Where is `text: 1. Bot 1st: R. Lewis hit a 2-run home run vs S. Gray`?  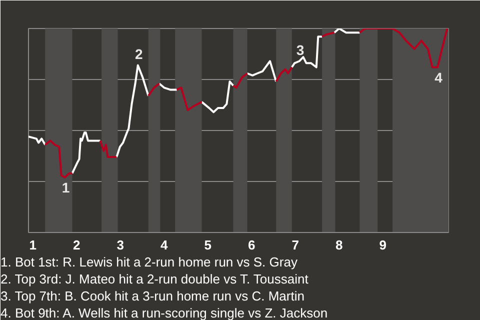 text: 1. Bot 1st: R. Lewis hit a 2-run home run vs S. Gray is located at coordinates (149, 262).